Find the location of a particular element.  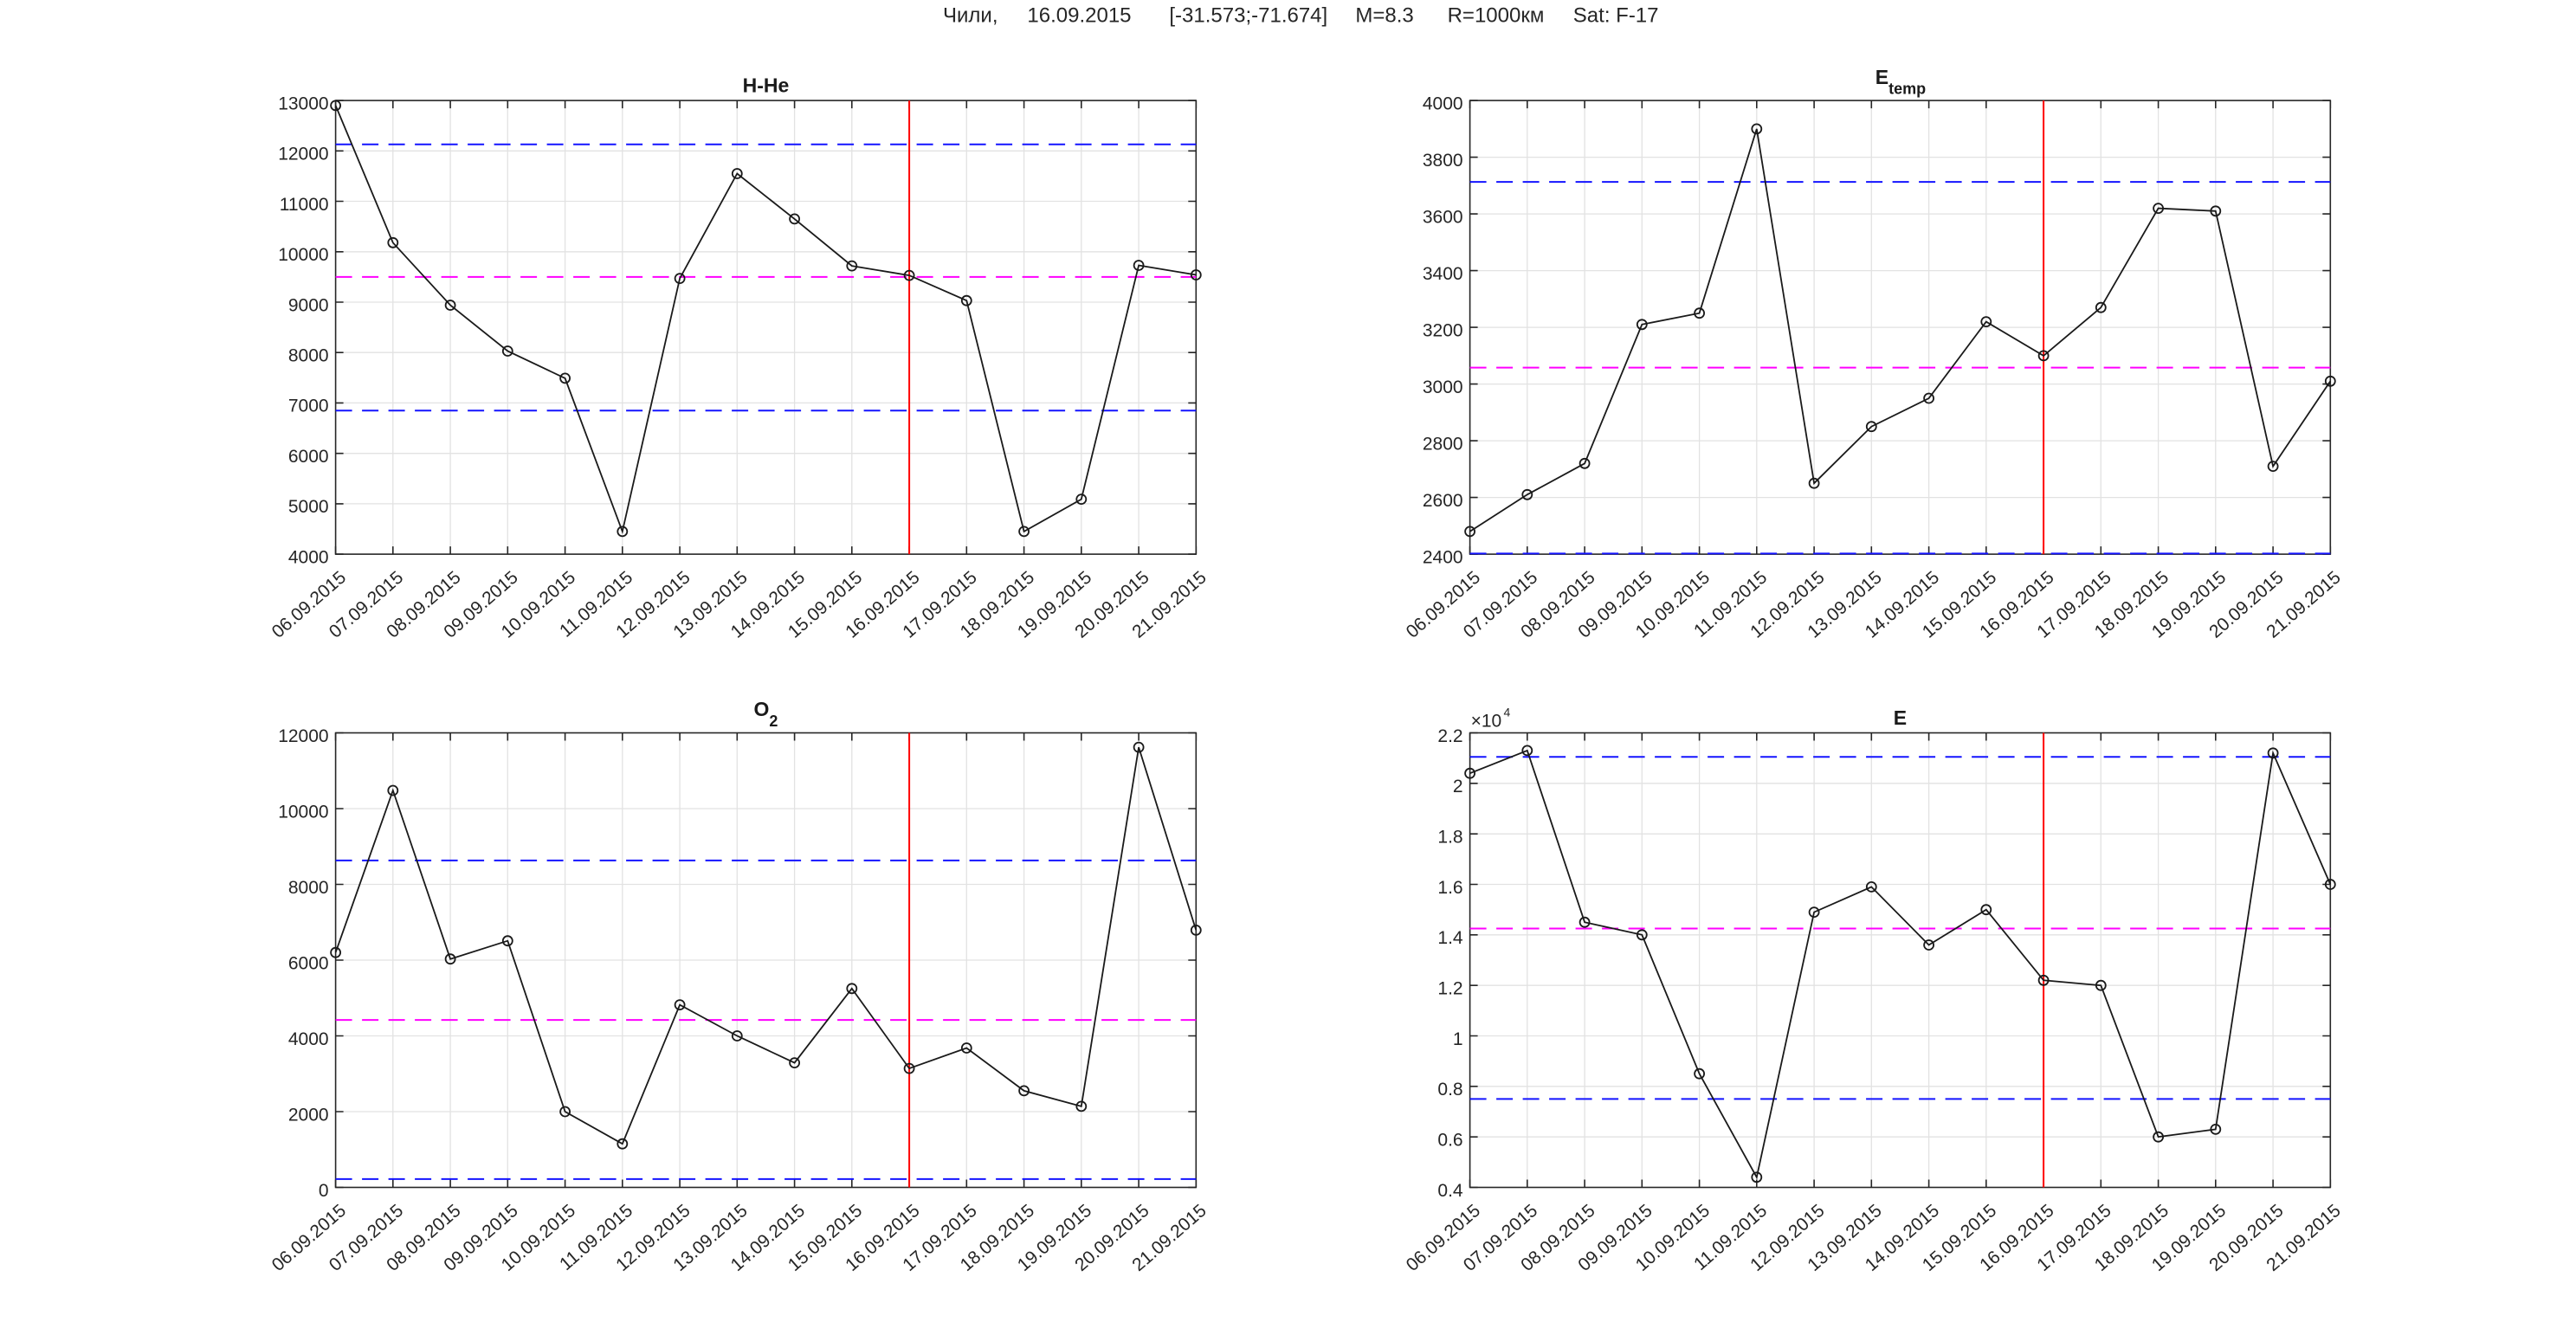

svg-text: 1.2 is located at coordinates (1449, 989).